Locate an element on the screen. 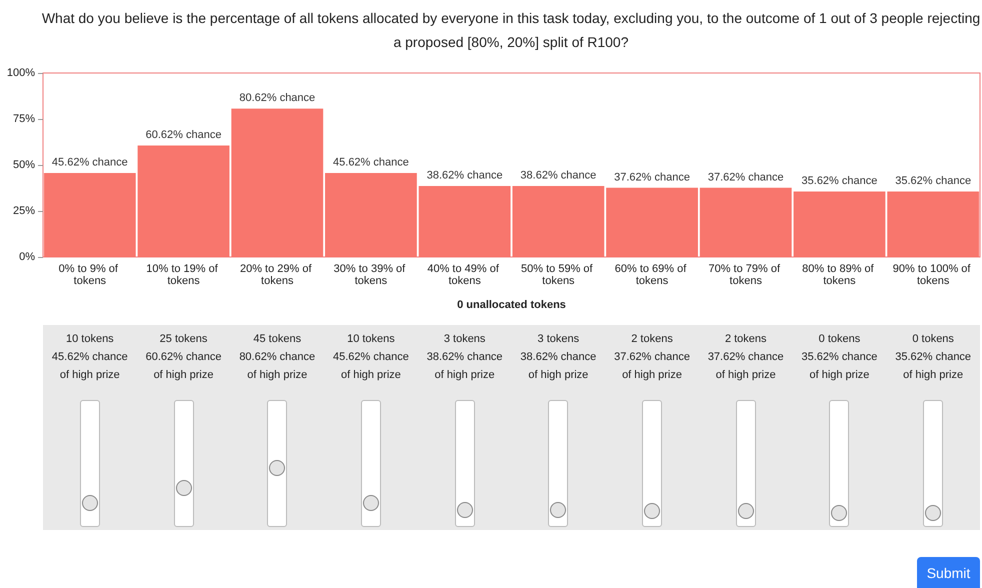 The width and height of the screenshot is (982, 588). x-tick-label: 10% to 19% of tokens is located at coordinates (183, 275).